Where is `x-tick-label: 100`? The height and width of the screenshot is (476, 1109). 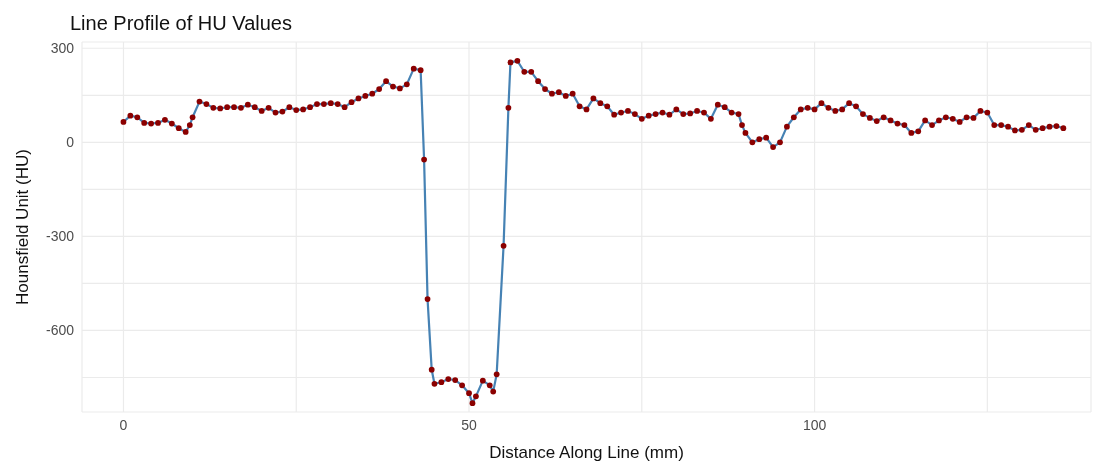 x-tick-label: 100 is located at coordinates (814, 424).